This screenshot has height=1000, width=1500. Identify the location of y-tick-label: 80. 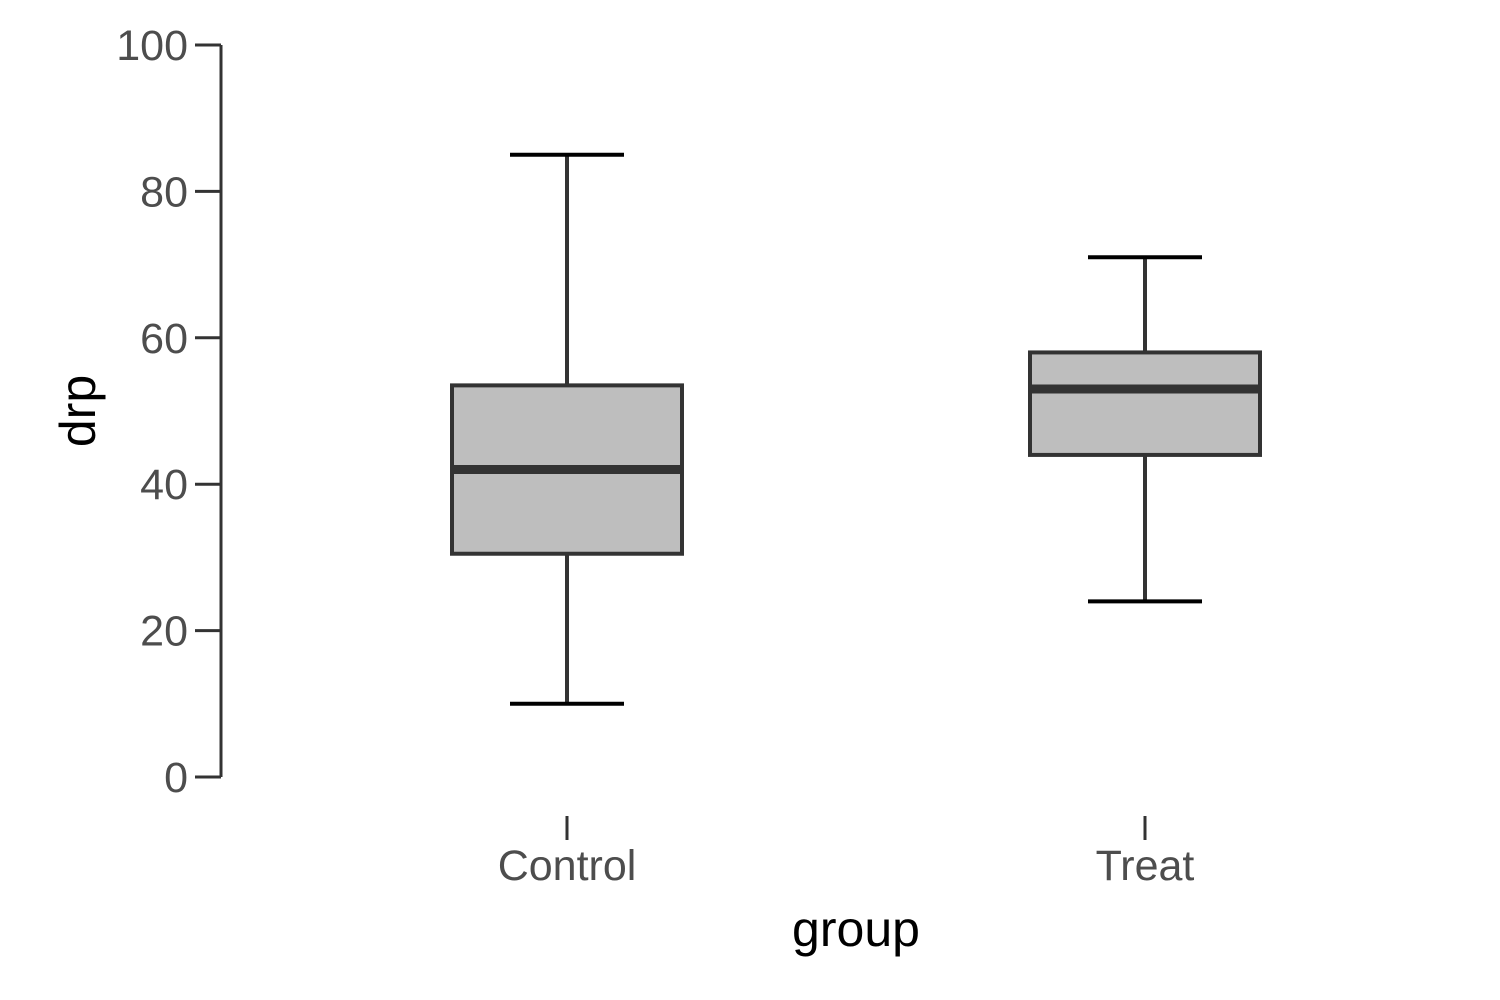
(164, 192).